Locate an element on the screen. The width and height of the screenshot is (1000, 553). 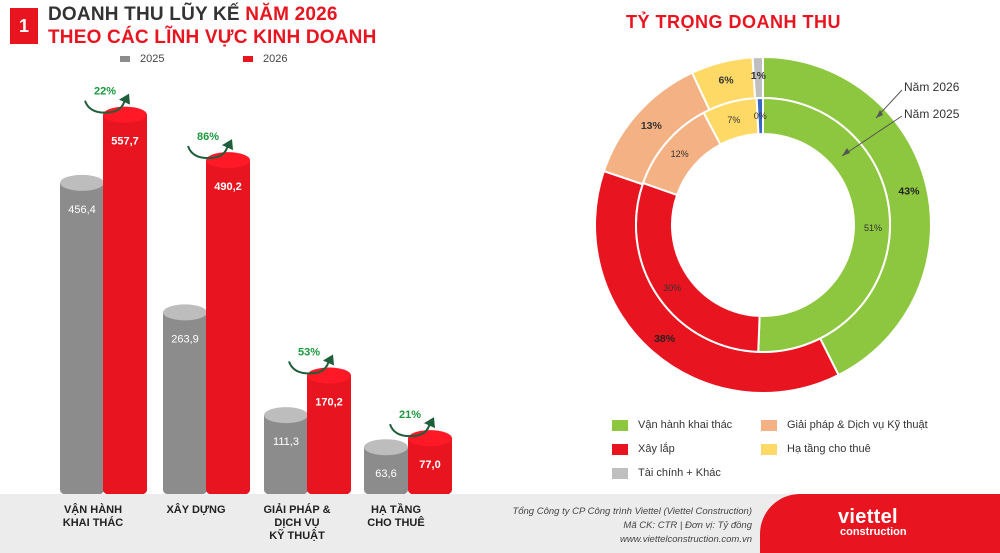
bar-group: 63,6 77,0 21% is located at coordinates (408, 453).